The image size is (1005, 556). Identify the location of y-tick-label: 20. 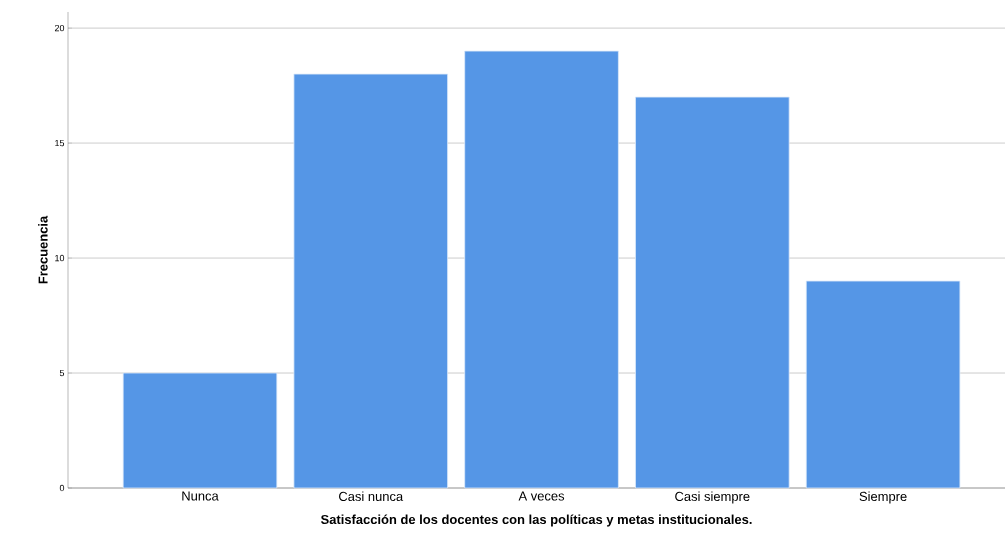
(59, 28).